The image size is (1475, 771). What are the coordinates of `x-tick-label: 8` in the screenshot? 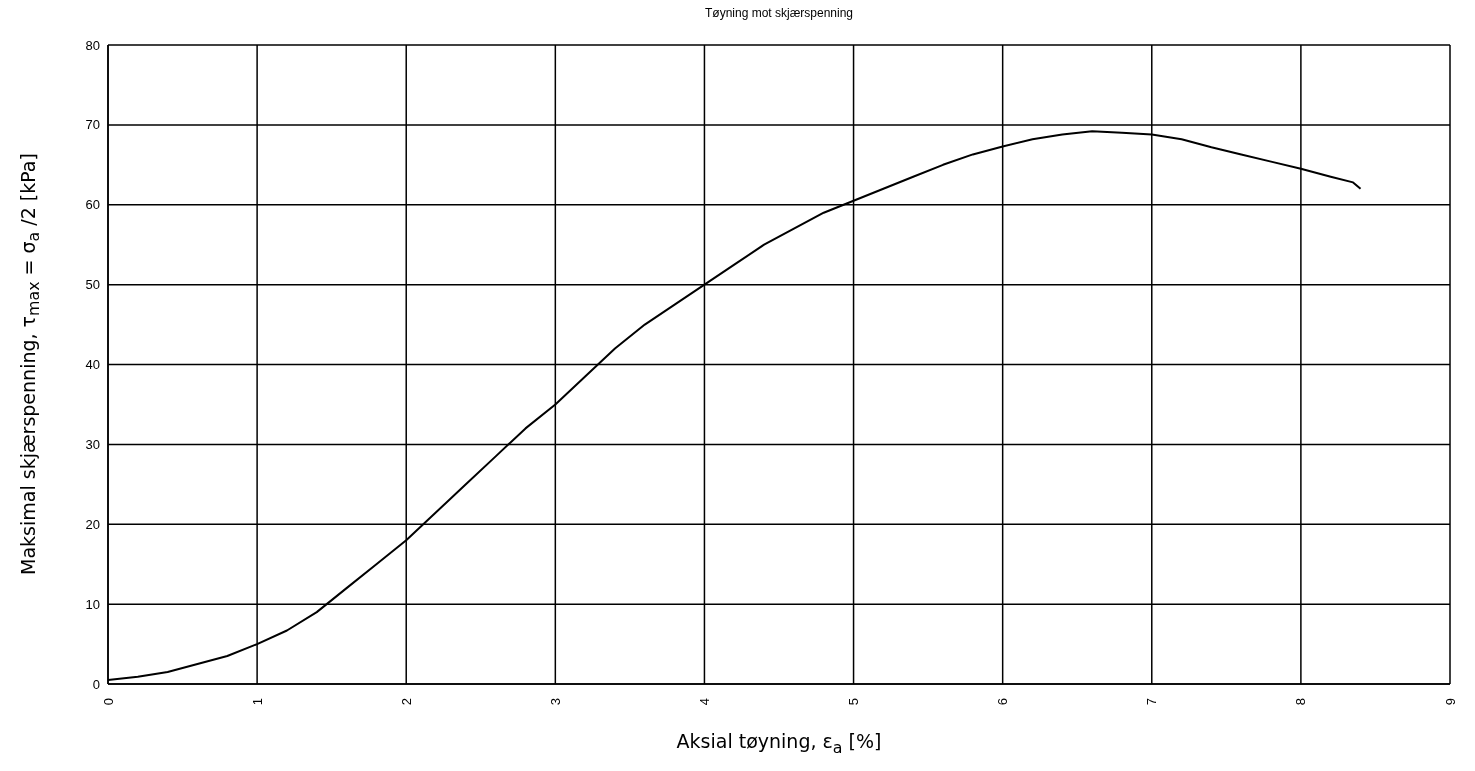 It's located at (1301, 702).